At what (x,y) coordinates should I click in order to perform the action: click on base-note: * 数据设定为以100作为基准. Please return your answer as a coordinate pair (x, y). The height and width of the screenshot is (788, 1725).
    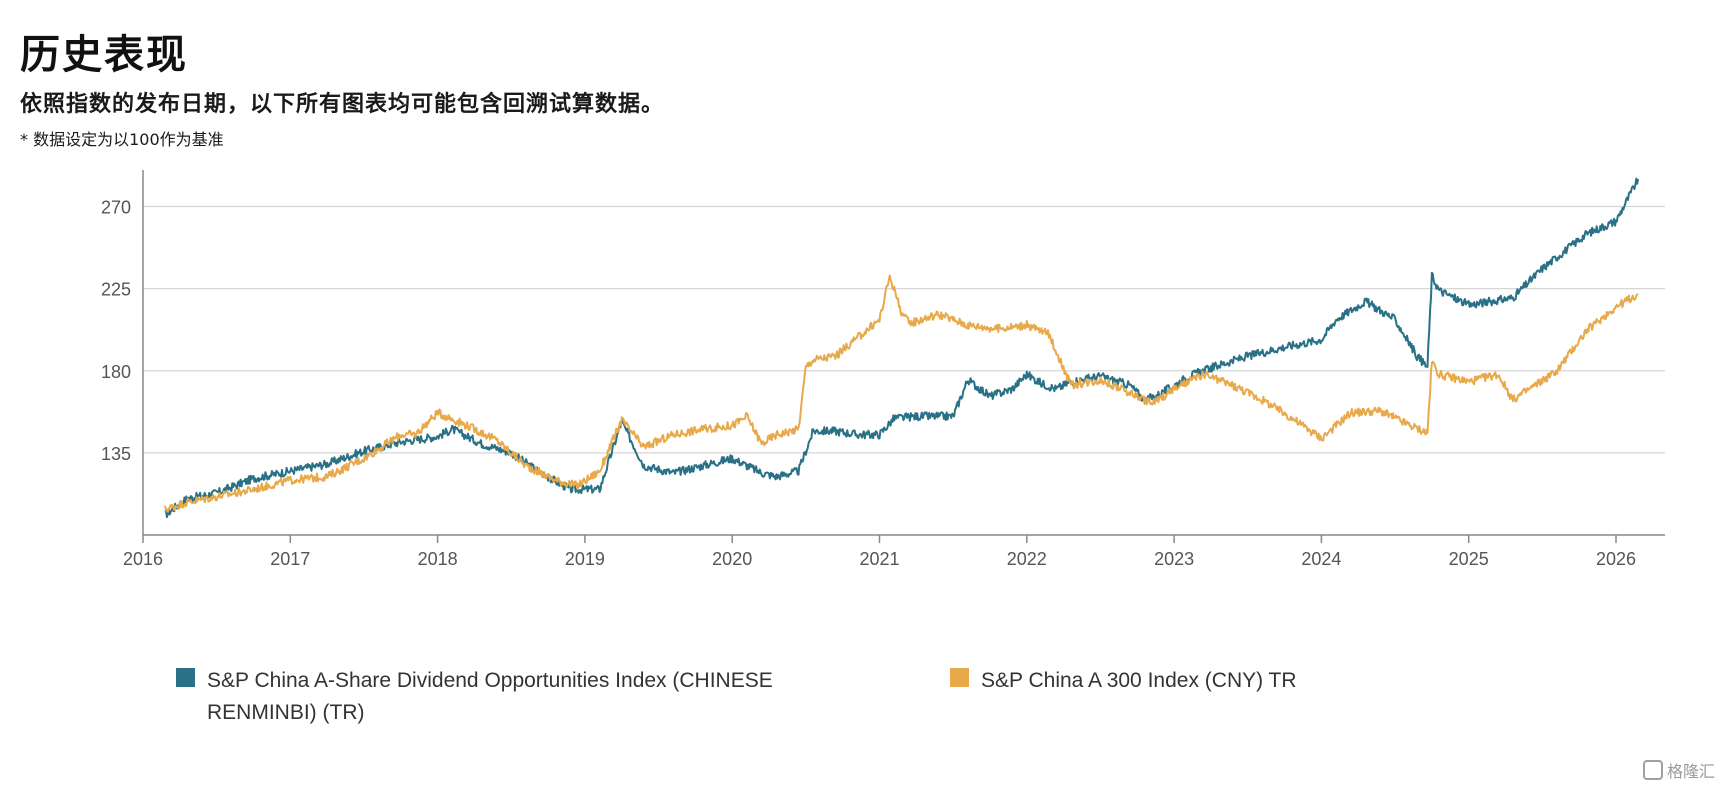
    Looking at the image, I should click on (122, 139).